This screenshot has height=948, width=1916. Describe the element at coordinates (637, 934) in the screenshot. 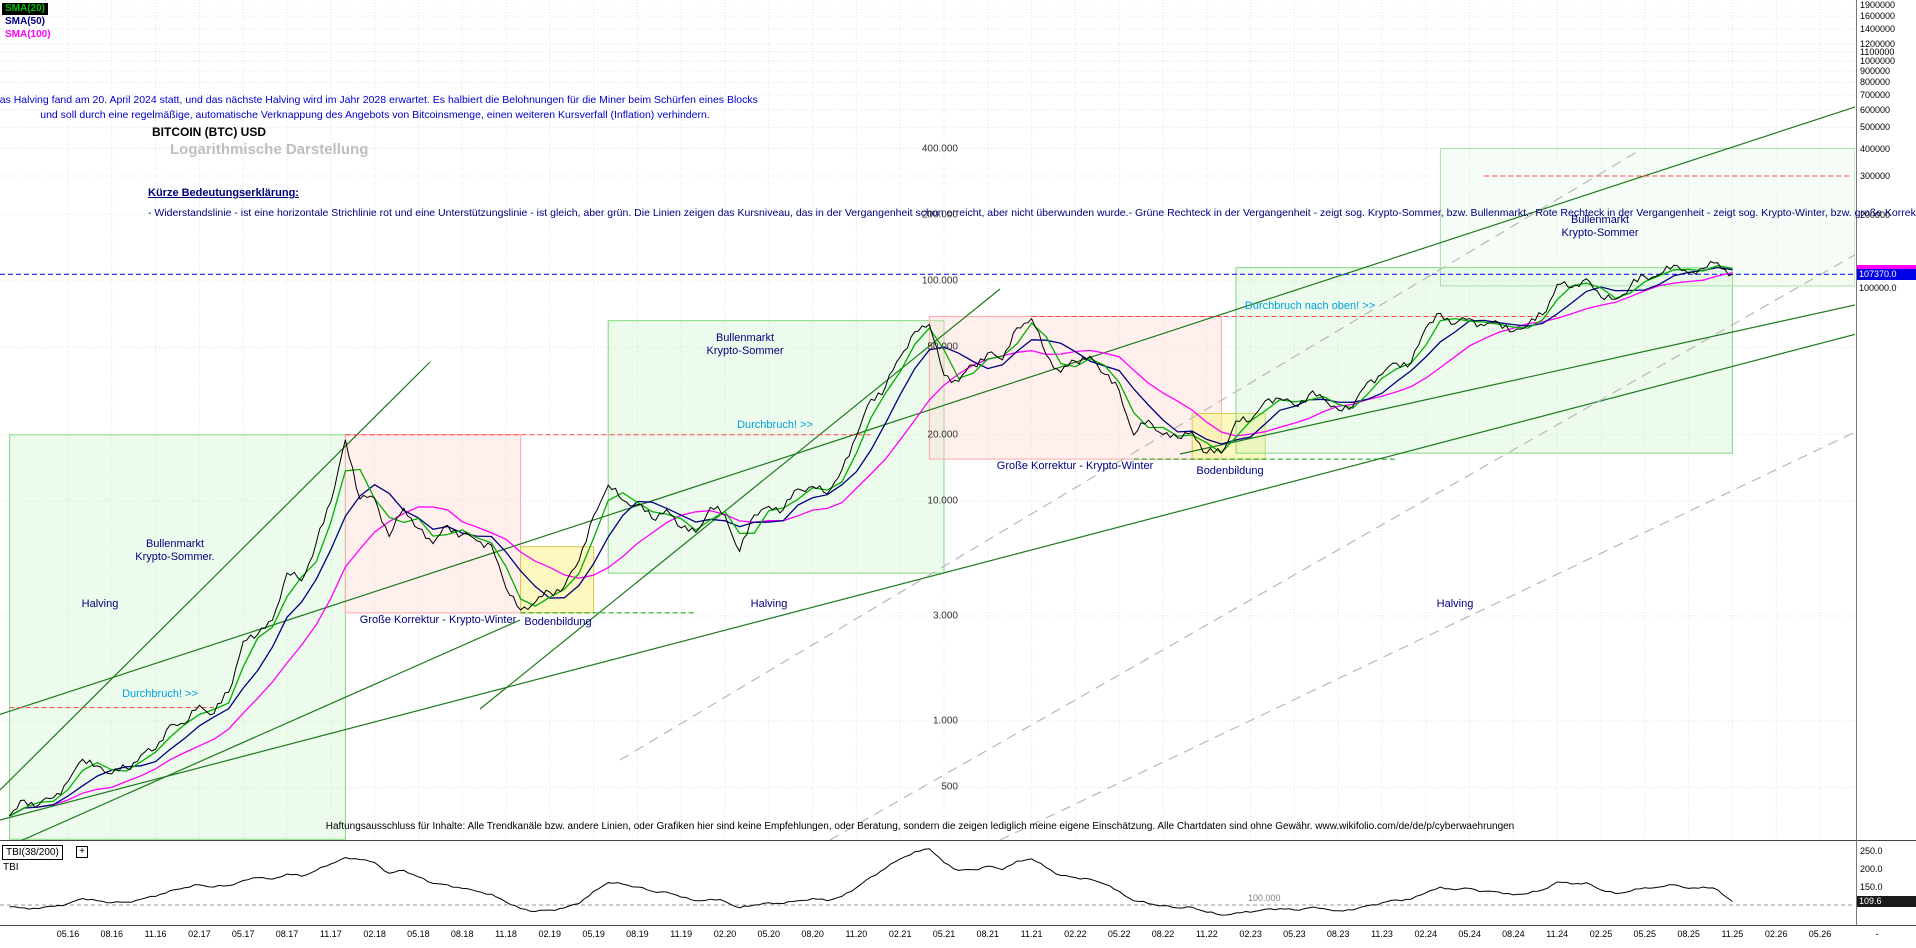

I see `date-axis-label: 08.19` at that location.